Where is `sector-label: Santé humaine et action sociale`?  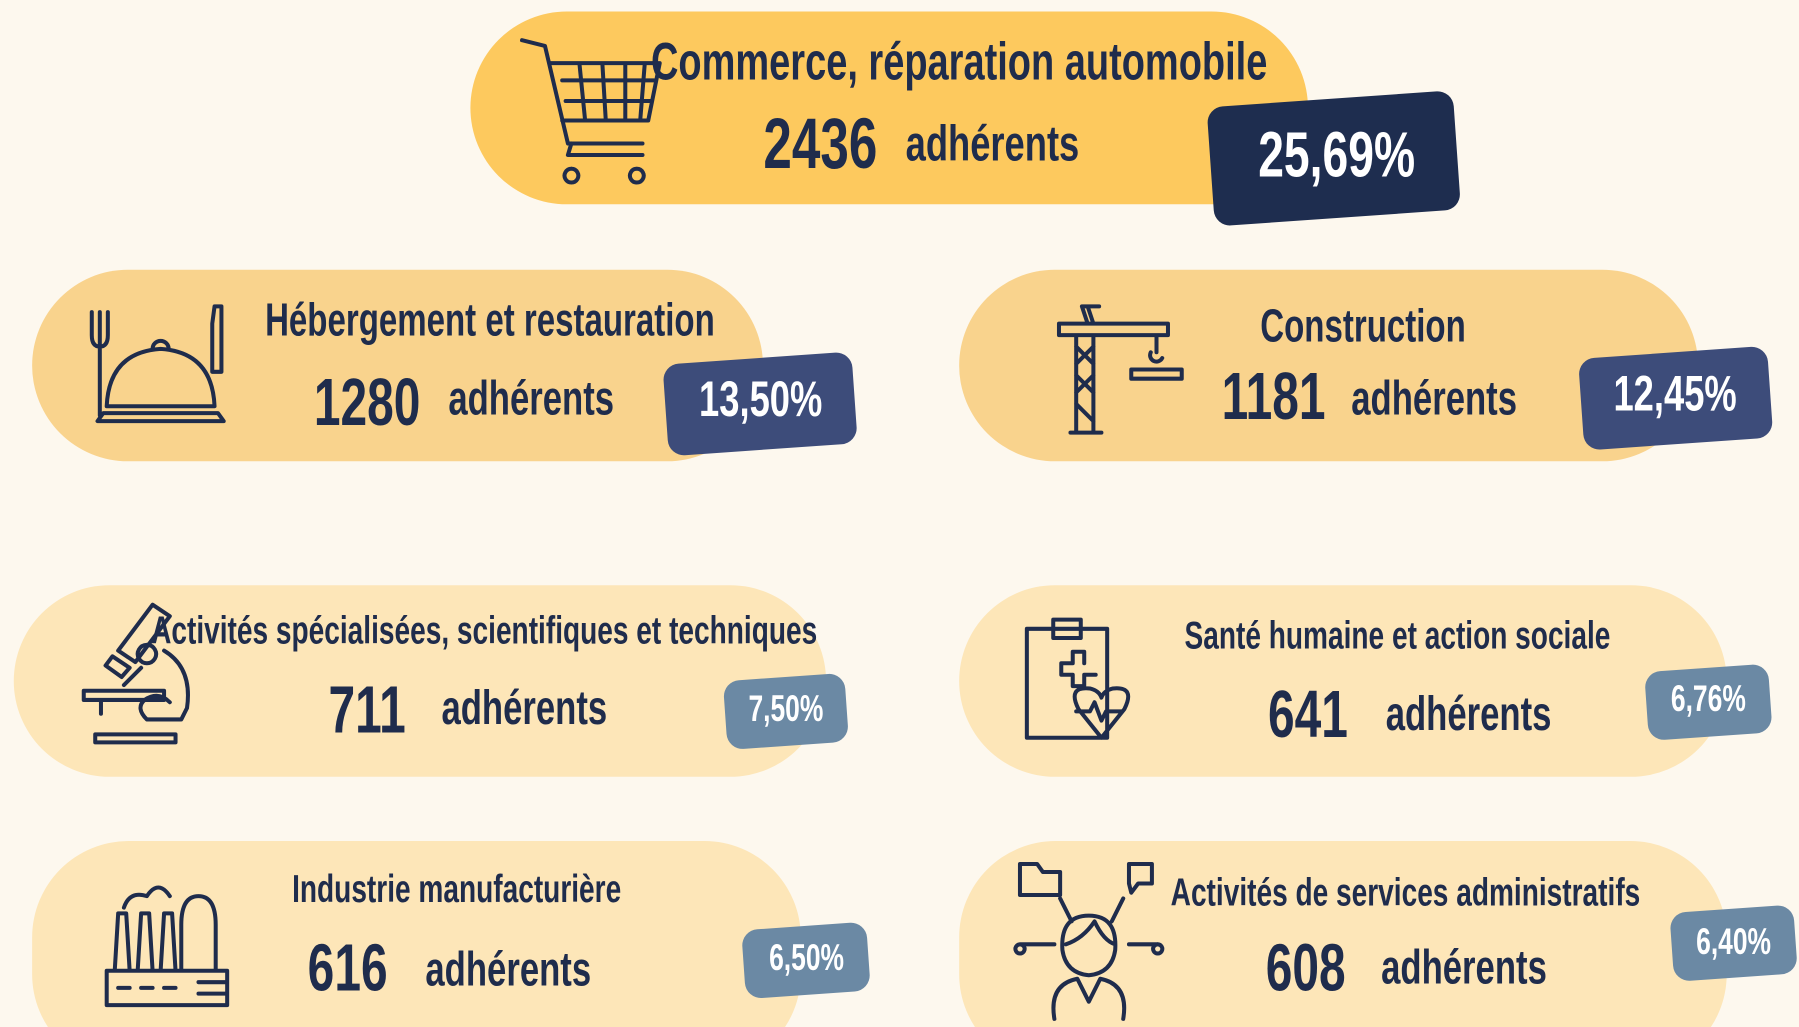 sector-label: Santé humaine et action sociale is located at coordinates (1398, 636).